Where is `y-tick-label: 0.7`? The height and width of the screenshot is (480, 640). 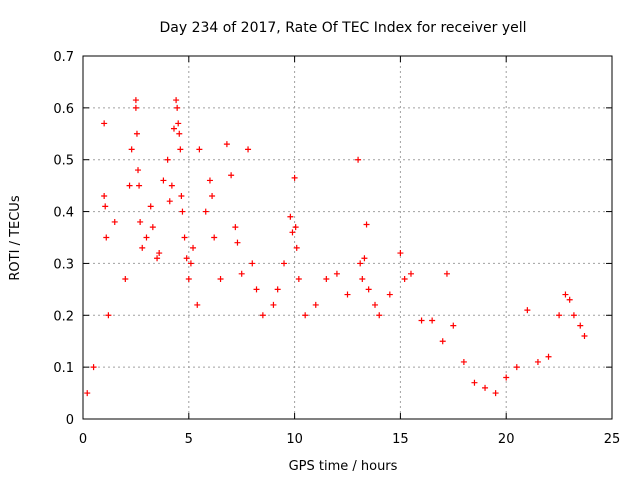
y-tick-label: 0.7 is located at coordinates (63, 57).